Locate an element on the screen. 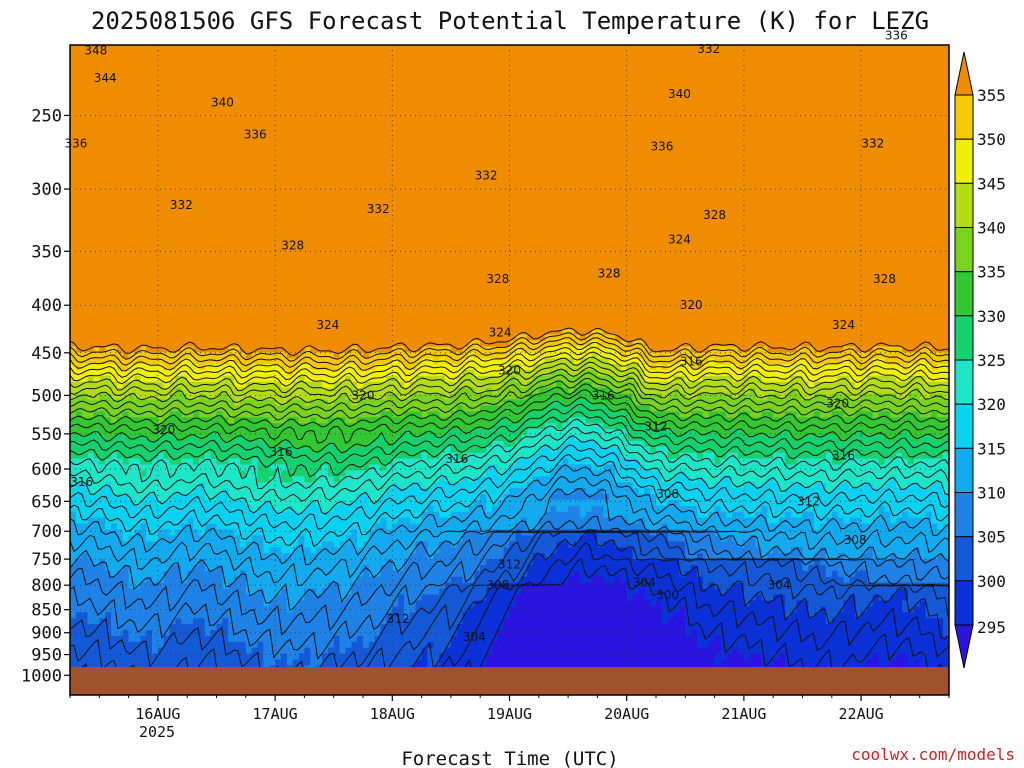  x-tick-label: 18AUG is located at coordinates (392, 714).